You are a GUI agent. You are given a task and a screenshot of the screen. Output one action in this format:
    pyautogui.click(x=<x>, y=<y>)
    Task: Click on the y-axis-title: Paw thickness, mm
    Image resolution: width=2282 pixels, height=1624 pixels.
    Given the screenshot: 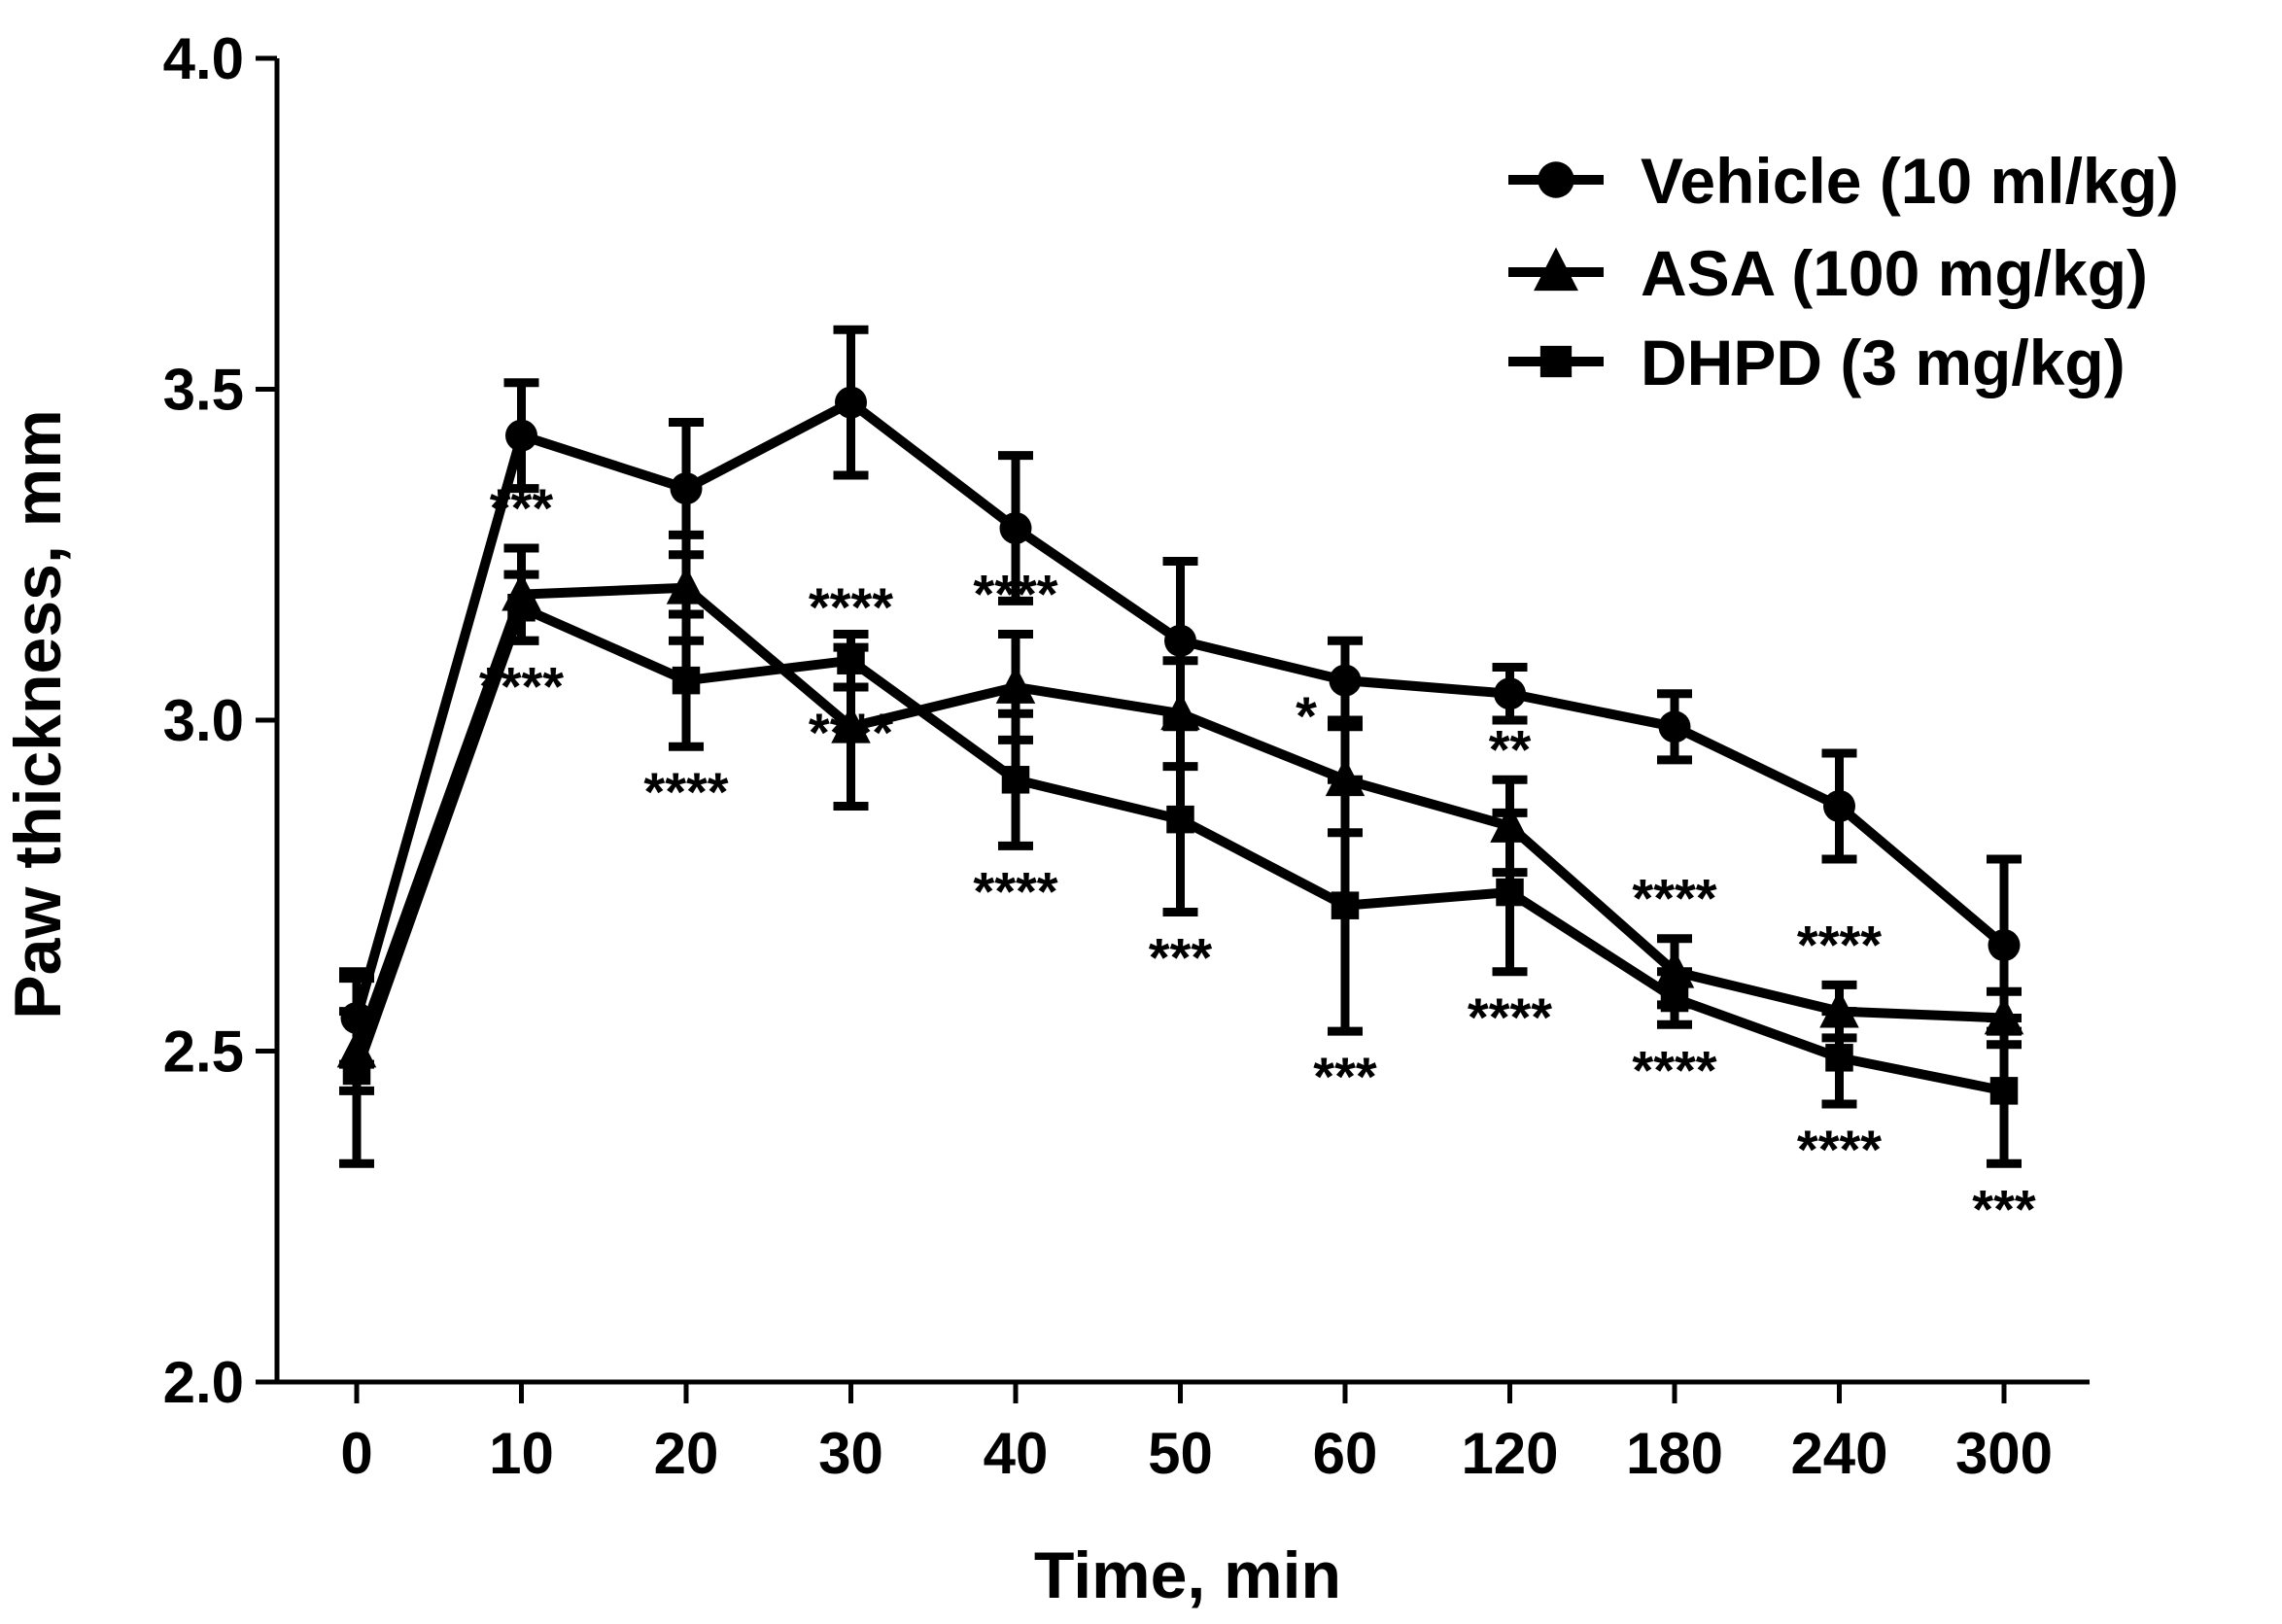 What is the action you would take?
    pyautogui.click(x=38, y=714)
    